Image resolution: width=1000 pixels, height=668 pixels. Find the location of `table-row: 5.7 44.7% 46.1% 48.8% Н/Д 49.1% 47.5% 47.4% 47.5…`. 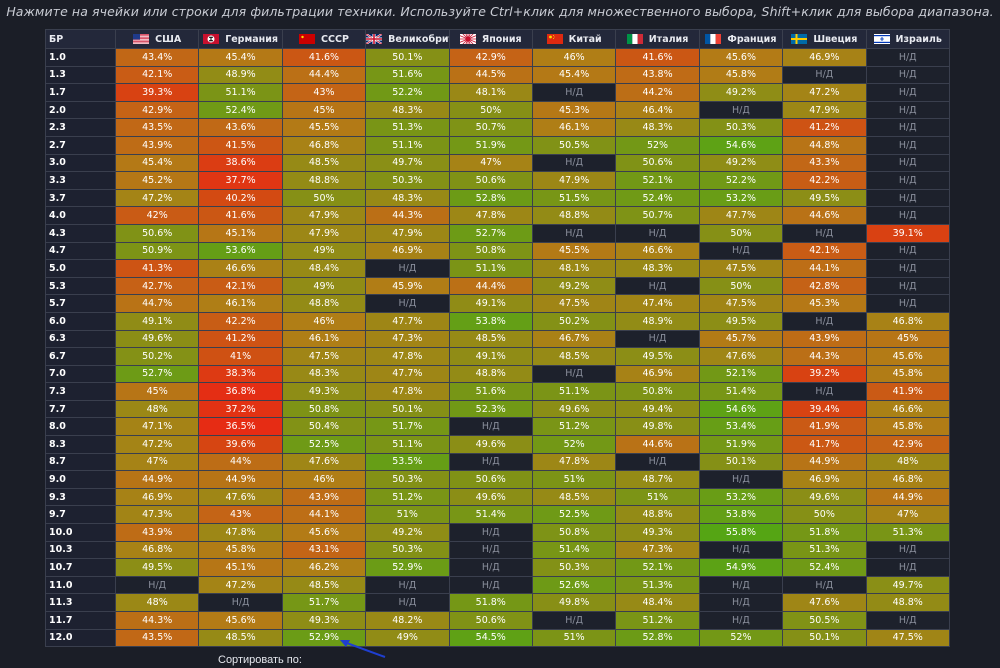

table-row: 5.7 44.7% 46.1% 48.8% Н/Д 49.1% 47.5% 47.4% 47.5… is located at coordinates (497, 303).